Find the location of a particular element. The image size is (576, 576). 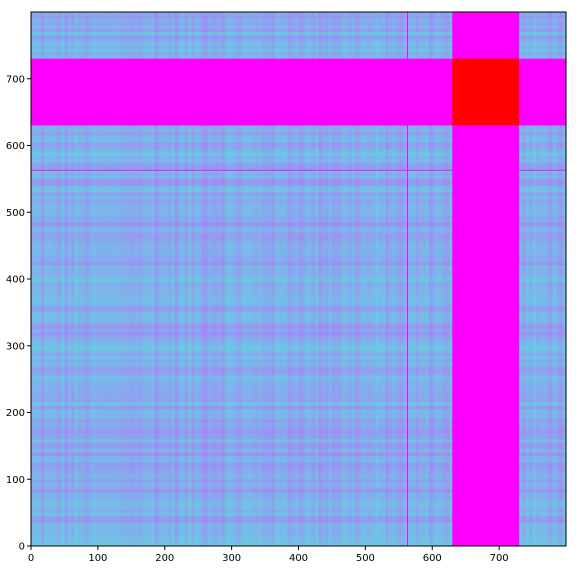

y-tick-label: 0 is located at coordinates (22, 547).